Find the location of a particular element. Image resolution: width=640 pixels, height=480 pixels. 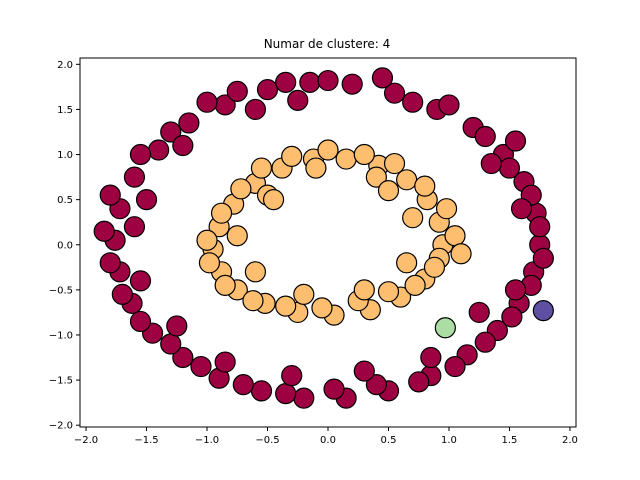

x-tick-label: −2.0 is located at coordinates (86, 440).